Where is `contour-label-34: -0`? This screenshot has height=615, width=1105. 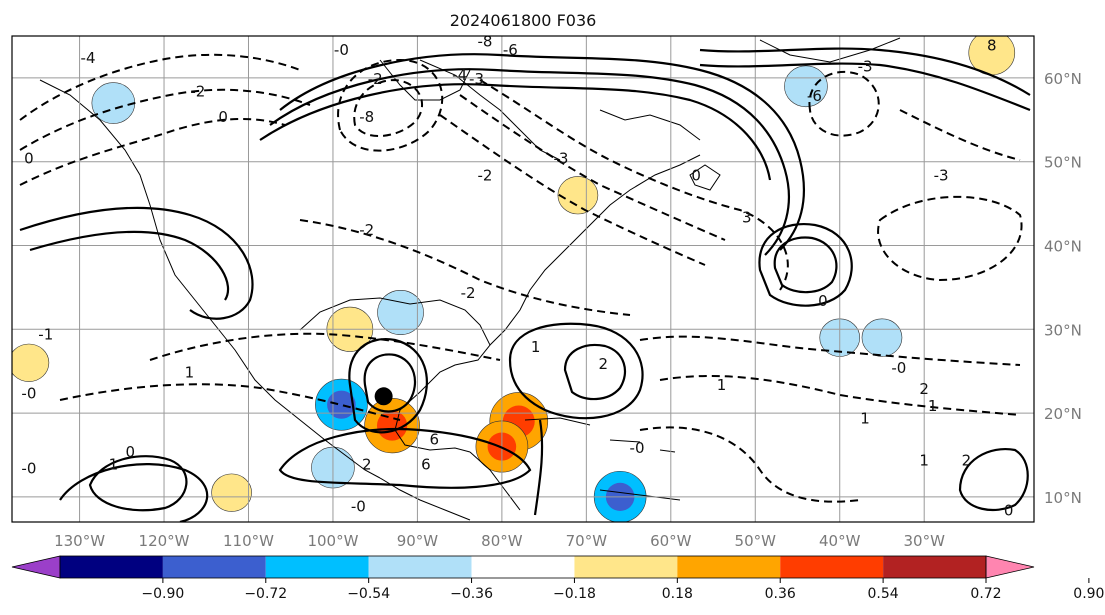
contour-label-34: -0 is located at coordinates (28, 469).